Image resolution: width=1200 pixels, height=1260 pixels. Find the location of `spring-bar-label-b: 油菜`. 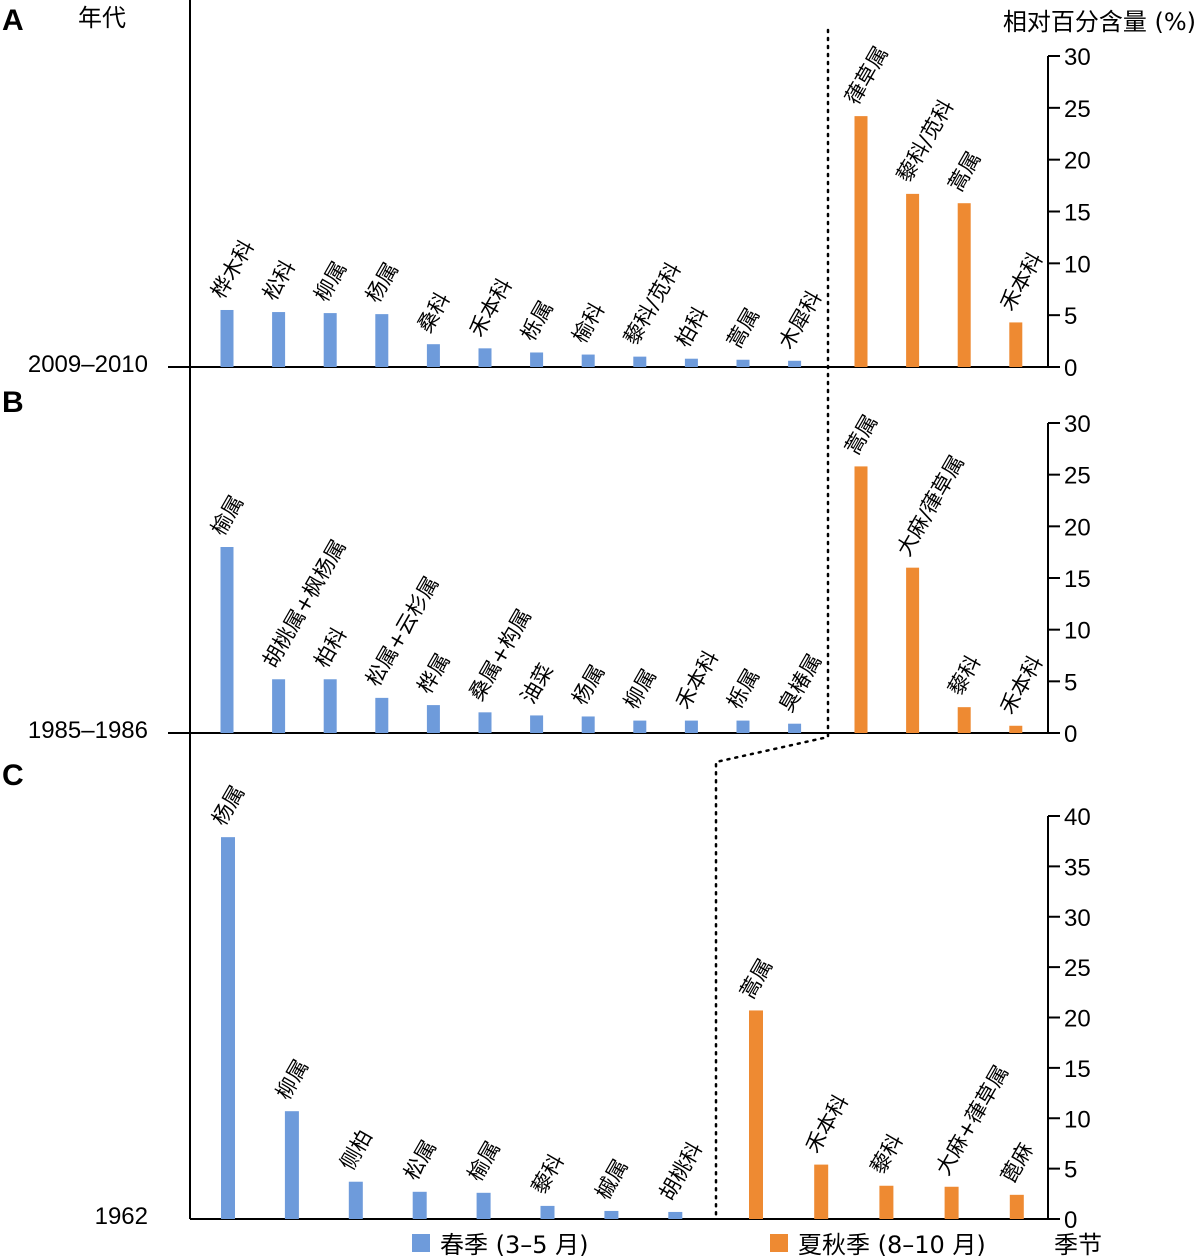

spring-bar-label-b: 油菜 is located at coordinates (537, 684).